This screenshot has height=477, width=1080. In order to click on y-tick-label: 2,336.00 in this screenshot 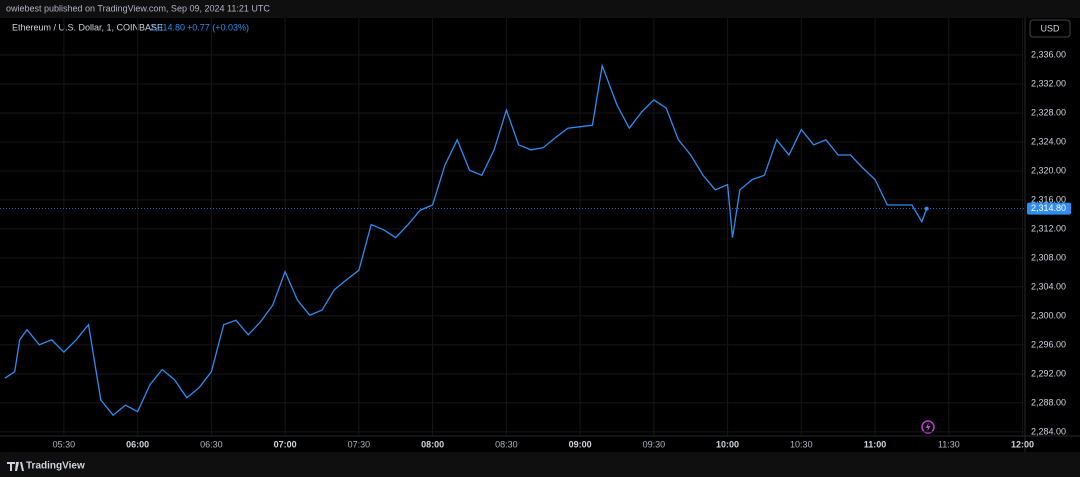, I will do `click(1048, 54)`.